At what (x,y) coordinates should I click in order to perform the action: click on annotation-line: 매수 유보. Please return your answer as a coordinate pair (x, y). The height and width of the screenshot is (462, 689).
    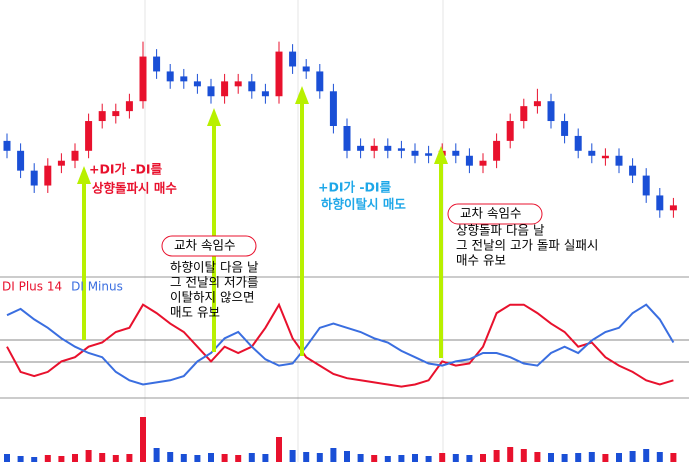
    Looking at the image, I should click on (481, 260).